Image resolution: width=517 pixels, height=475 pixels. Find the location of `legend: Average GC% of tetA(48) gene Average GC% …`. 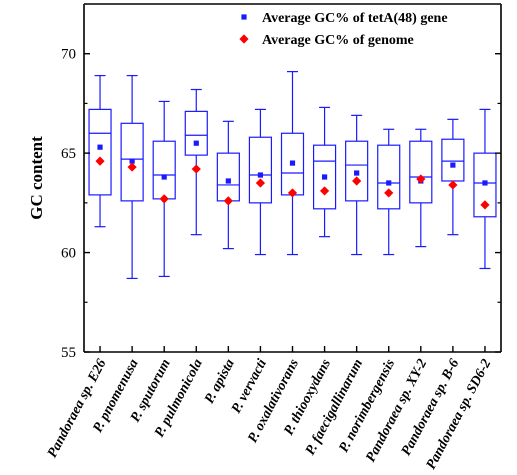

legend: Average GC% of tetA(48) gene Average GC% … is located at coordinates (343, 29).